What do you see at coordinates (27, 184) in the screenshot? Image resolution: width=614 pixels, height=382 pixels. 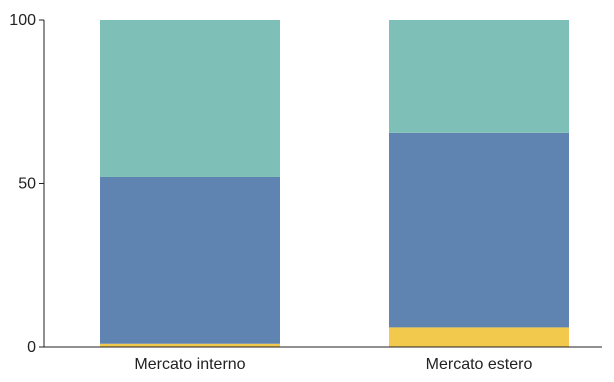 I see `y-tick-label-50: 50` at bounding box center [27, 184].